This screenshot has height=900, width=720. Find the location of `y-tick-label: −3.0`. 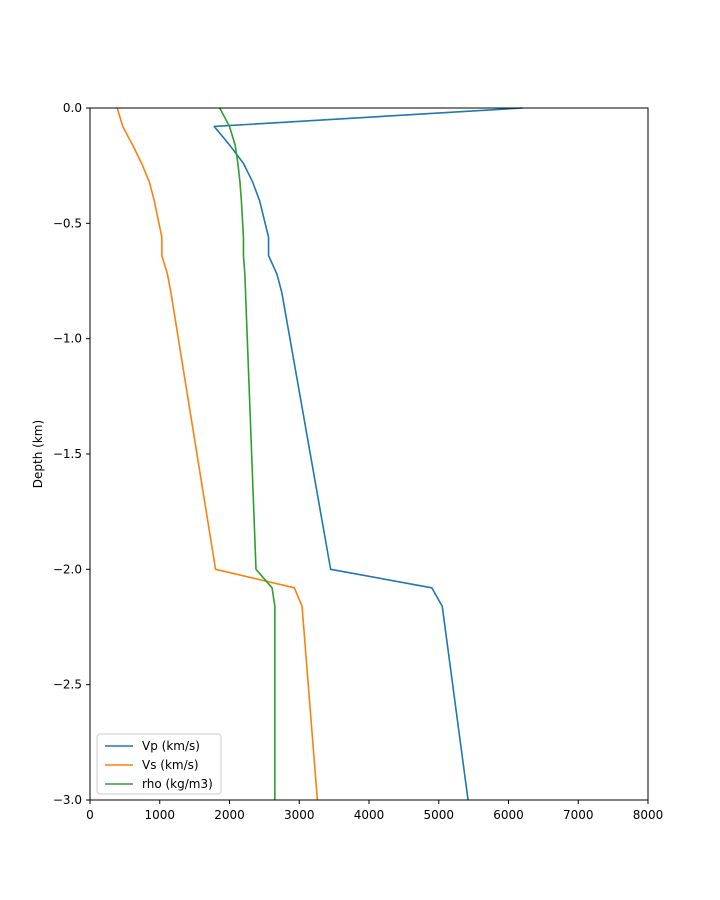

y-tick-label: −3.0 is located at coordinates (67, 800).